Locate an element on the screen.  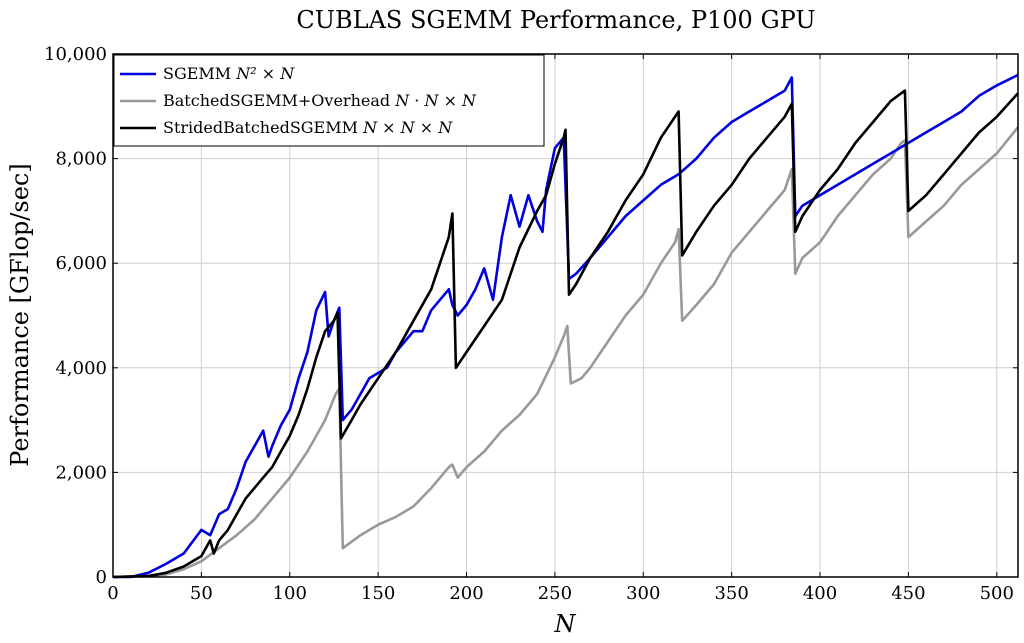
y-tick-label: 2,000 is located at coordinates (81, 472).